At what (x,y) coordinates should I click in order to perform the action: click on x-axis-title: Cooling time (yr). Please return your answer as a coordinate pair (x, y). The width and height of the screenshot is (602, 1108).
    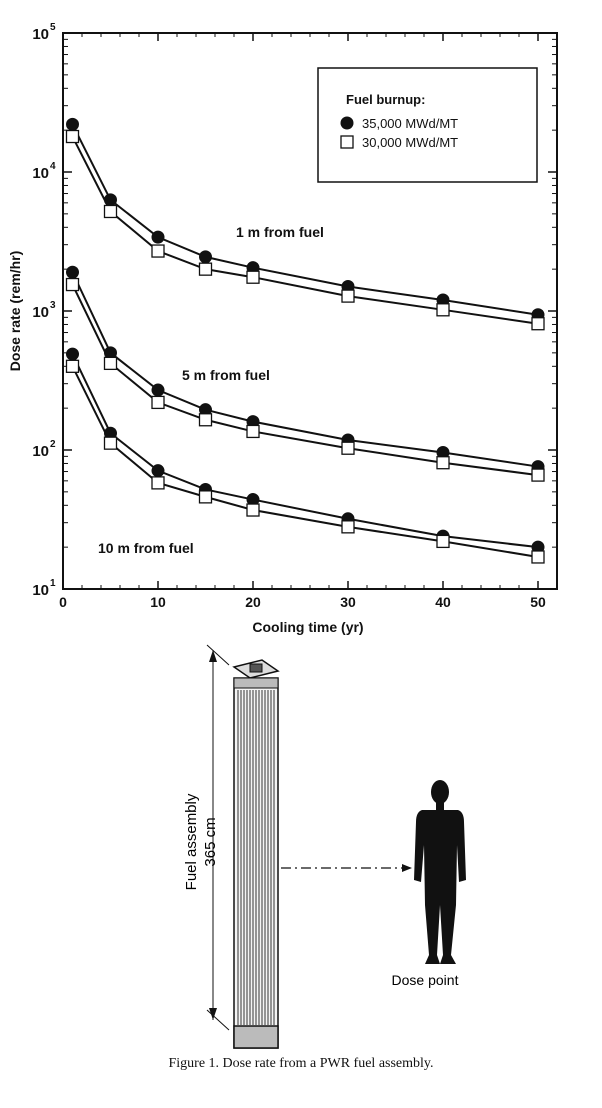
    Looking at the image, I should click on (307, 627).